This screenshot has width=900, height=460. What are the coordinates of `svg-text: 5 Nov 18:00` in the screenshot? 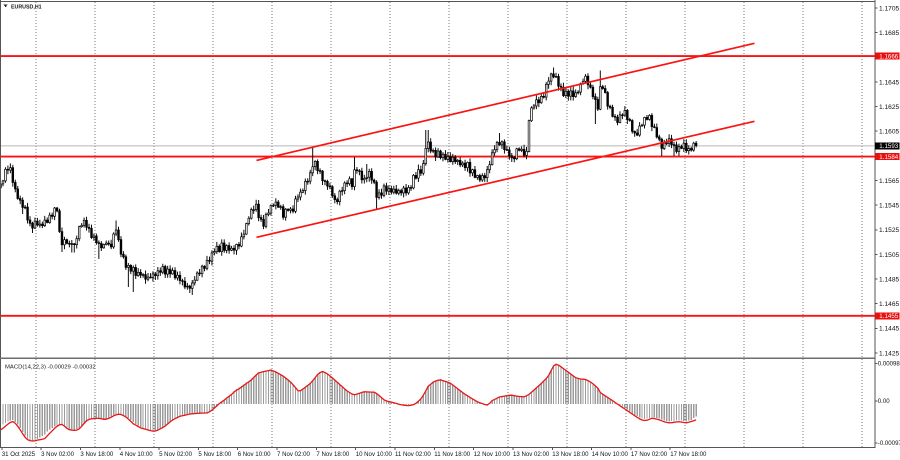 It's located at (214, 454).